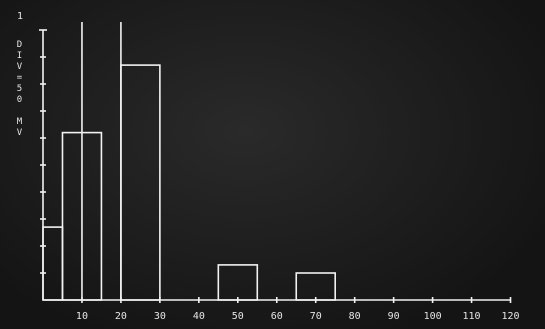  Describe the element at coordinates (238, 316) in the screenshot. I see `x-tick-label: 50` at that location.